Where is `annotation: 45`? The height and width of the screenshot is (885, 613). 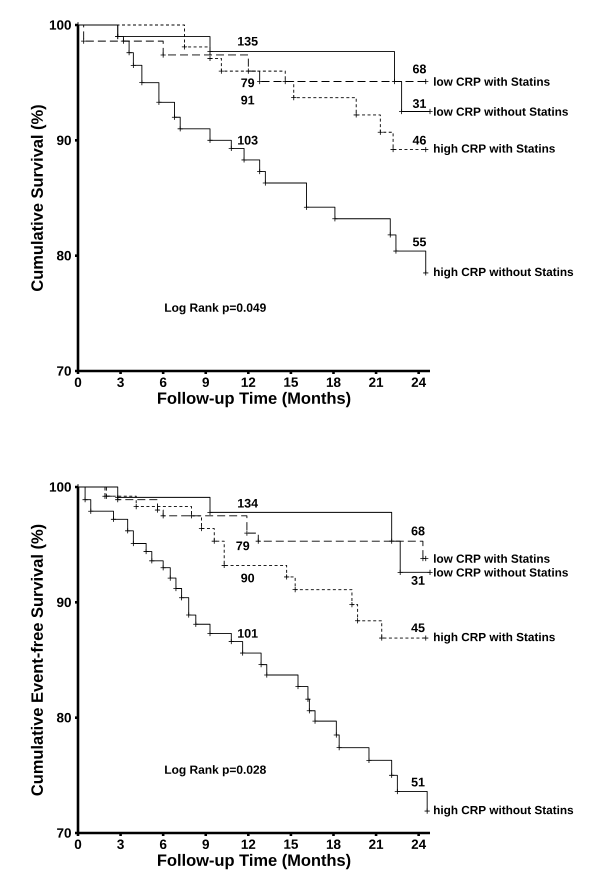
annotation: 45 is located at coordinates (418, 627).